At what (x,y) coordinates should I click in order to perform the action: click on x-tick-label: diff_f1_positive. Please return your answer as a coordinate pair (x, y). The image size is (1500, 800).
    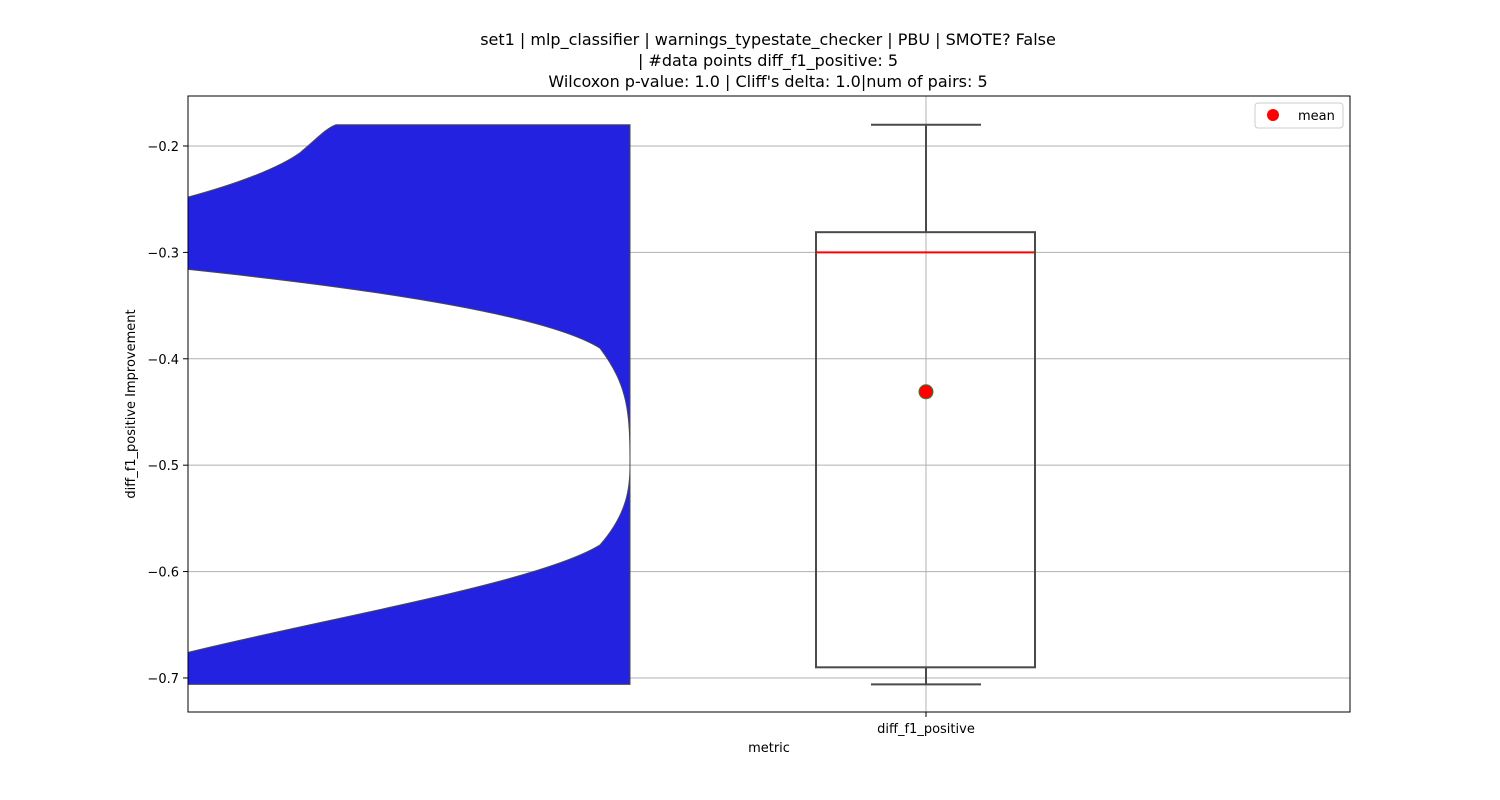
    Looking at the image, I should click on (926, 729).